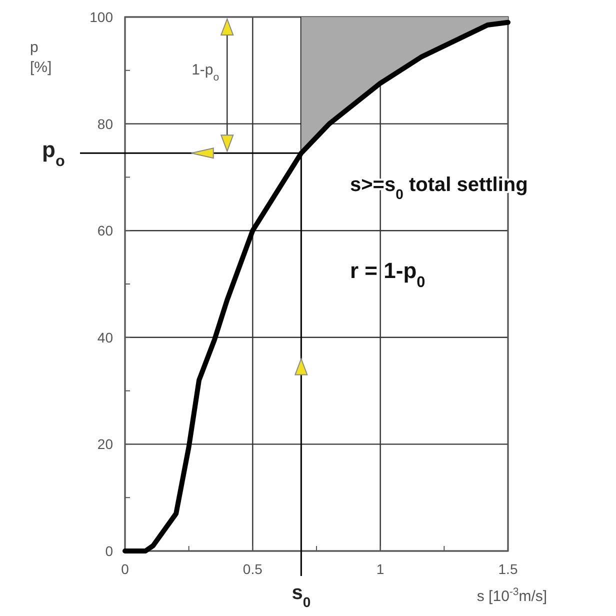 This screenshot has height=616, width=616. Describe the element at coordinates (125, 569) in the screenshot. I see `x-tick-label: 0` at that location.